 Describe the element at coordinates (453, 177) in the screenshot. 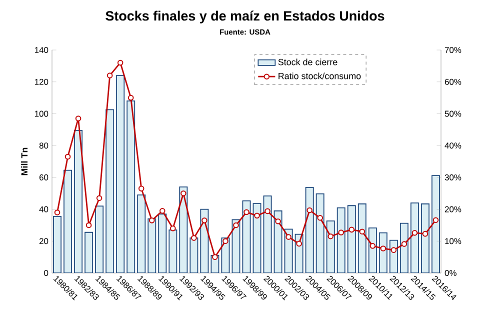

I see `y2-tick-label: 30%` at that location.